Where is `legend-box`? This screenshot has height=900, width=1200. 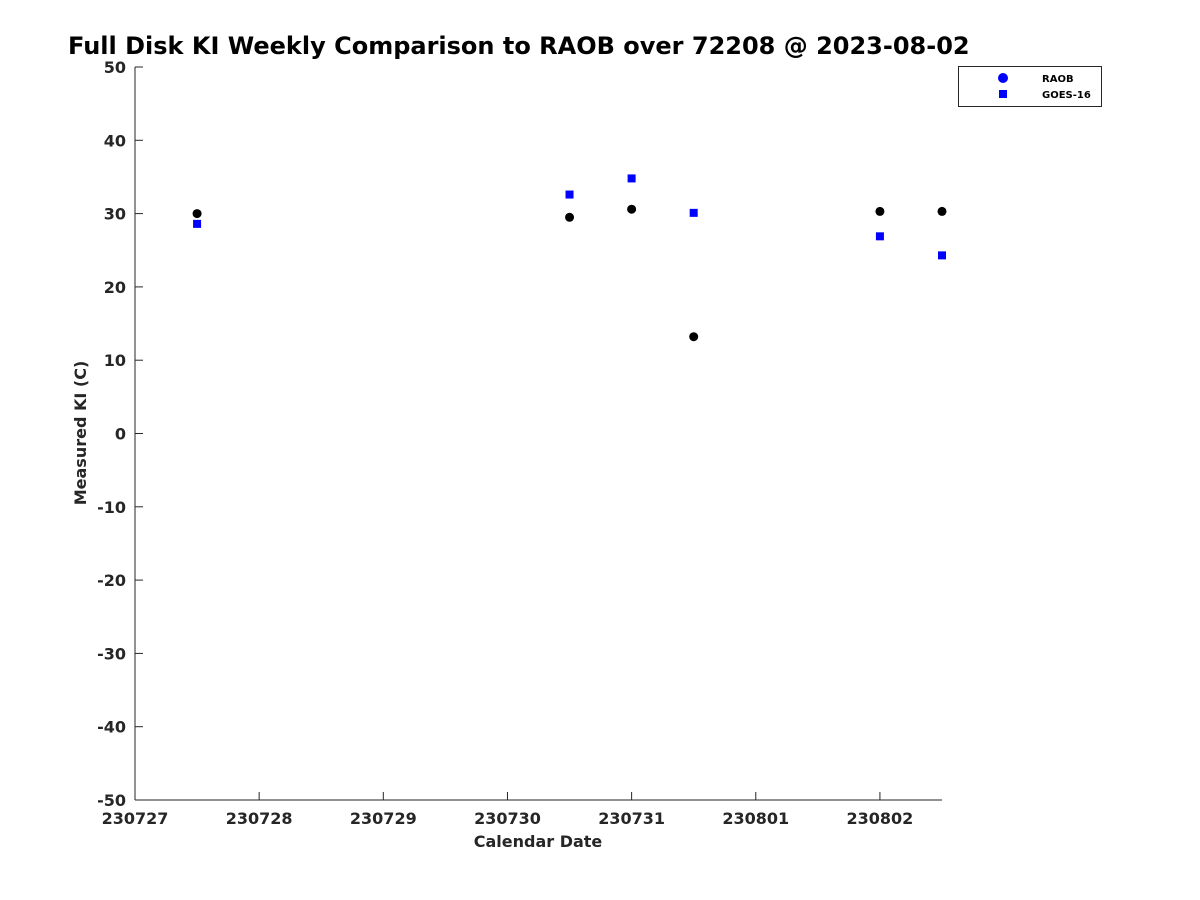
legend-box is located at coordinates (1030, 86).